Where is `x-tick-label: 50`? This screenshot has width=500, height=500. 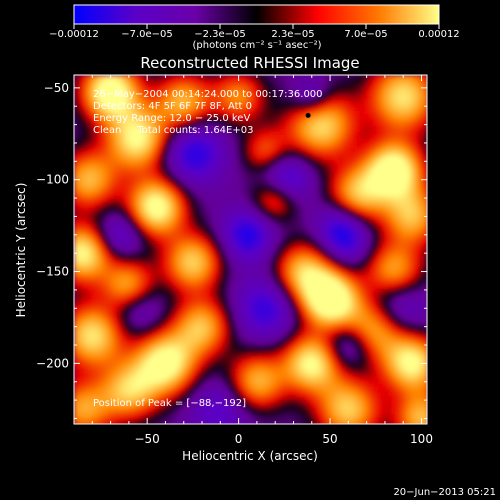 x-tick-label: 50 is located at coordinates (329, 439).